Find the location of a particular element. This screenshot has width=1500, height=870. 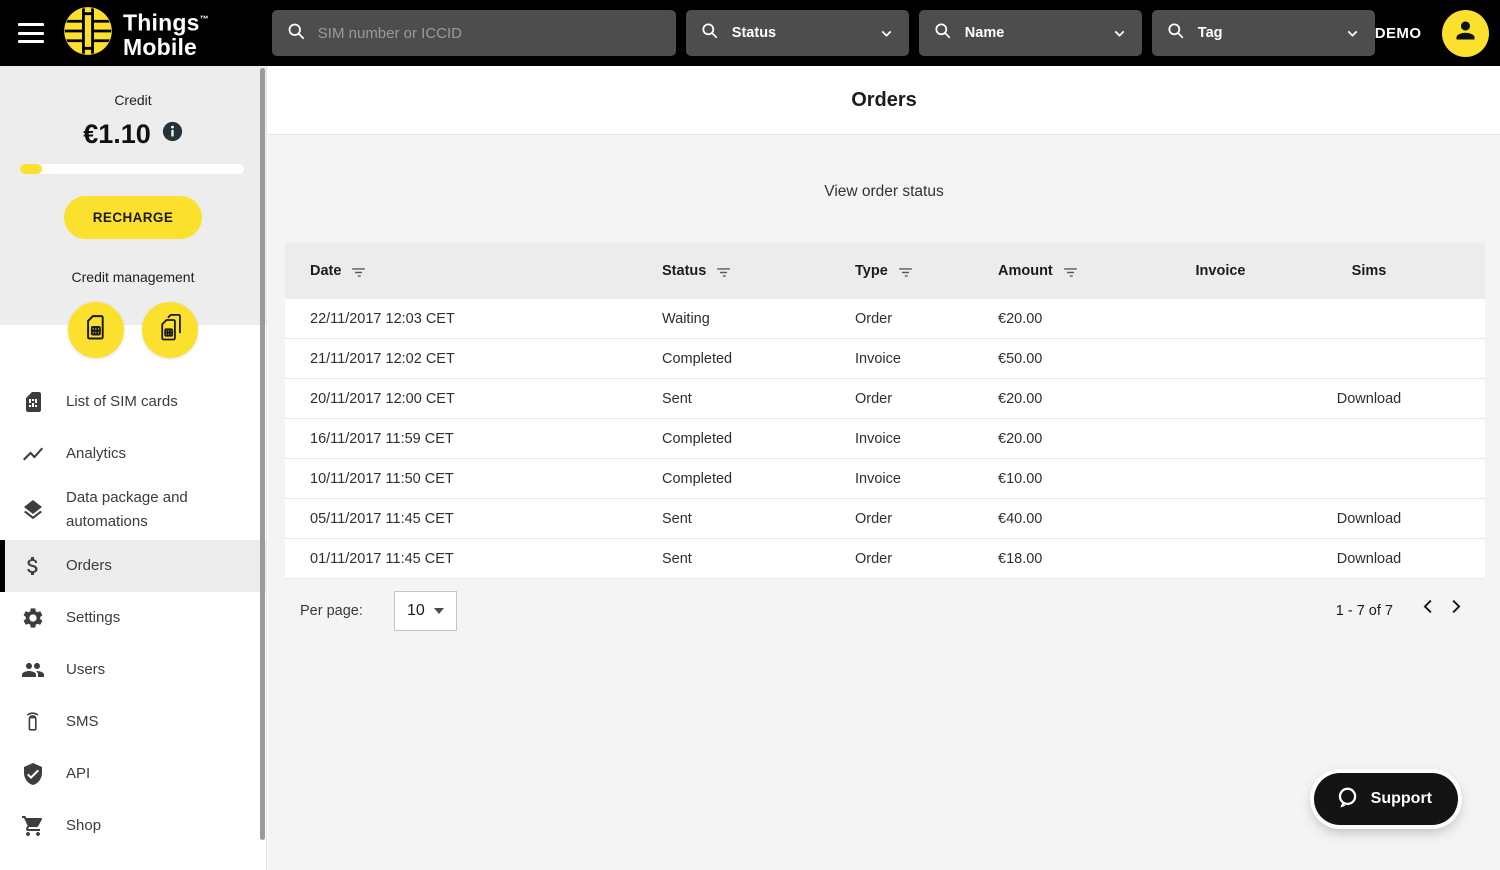

sidebar-item-shop: Shop is located at coordinates (133, 826).